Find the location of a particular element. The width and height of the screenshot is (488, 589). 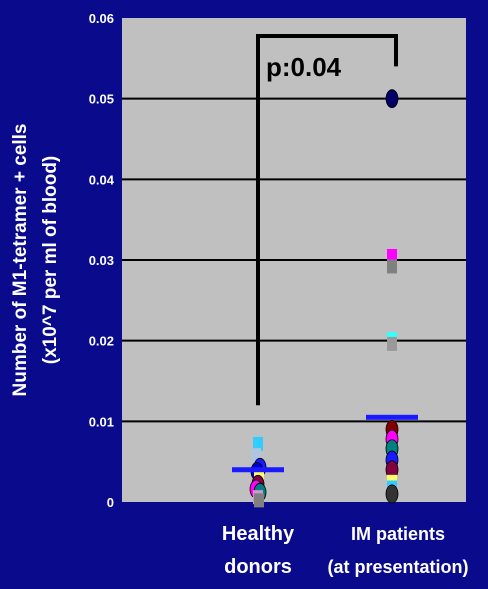

y-tick-label: 0.04 is located at coordinates (102, 179).